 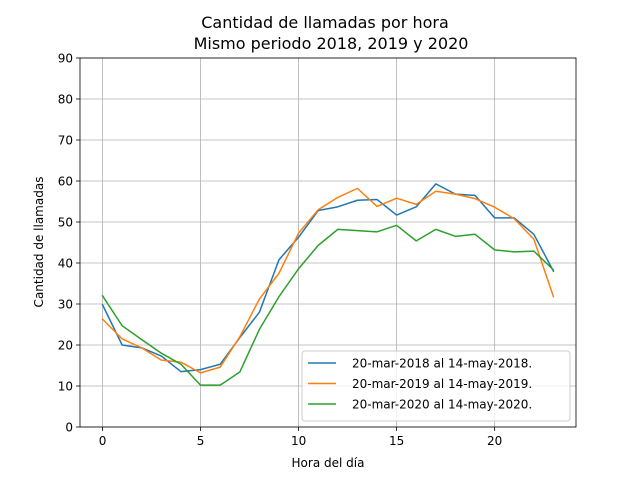 What do you see at coordinates (65, 59) in the screenshot?
I see `y-tick-label: 90` at bounding box center [65, 59].